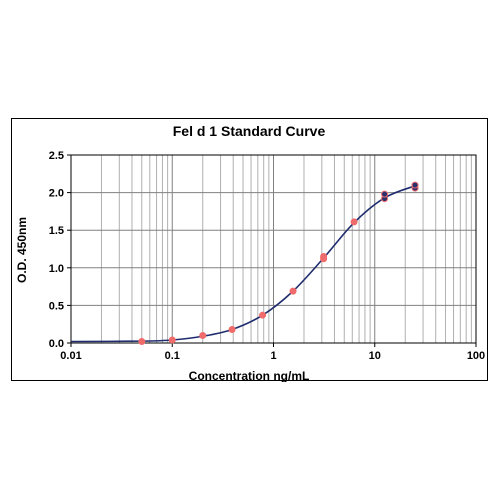 The width and height of the screenshot is (501, 501). What do you see at coordinates (56, 231) in the screenshot?
I see `y-tick-label: 1.5` at bounding box center [56, 231].